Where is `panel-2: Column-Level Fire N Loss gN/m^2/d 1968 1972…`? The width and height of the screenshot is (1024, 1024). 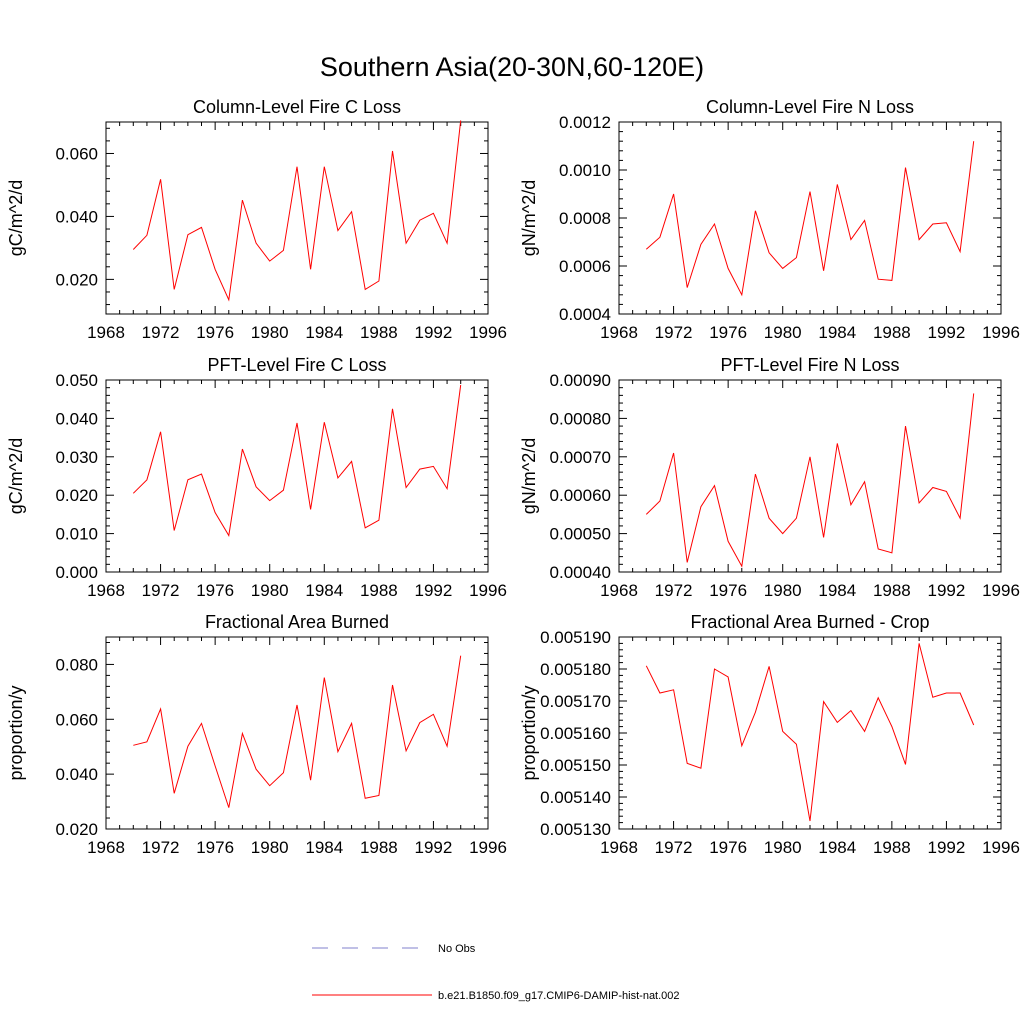
panel-2: Column-Level Fire N Loss gN/m^2/d 1968 1972… is located at coordinates (769, 219).